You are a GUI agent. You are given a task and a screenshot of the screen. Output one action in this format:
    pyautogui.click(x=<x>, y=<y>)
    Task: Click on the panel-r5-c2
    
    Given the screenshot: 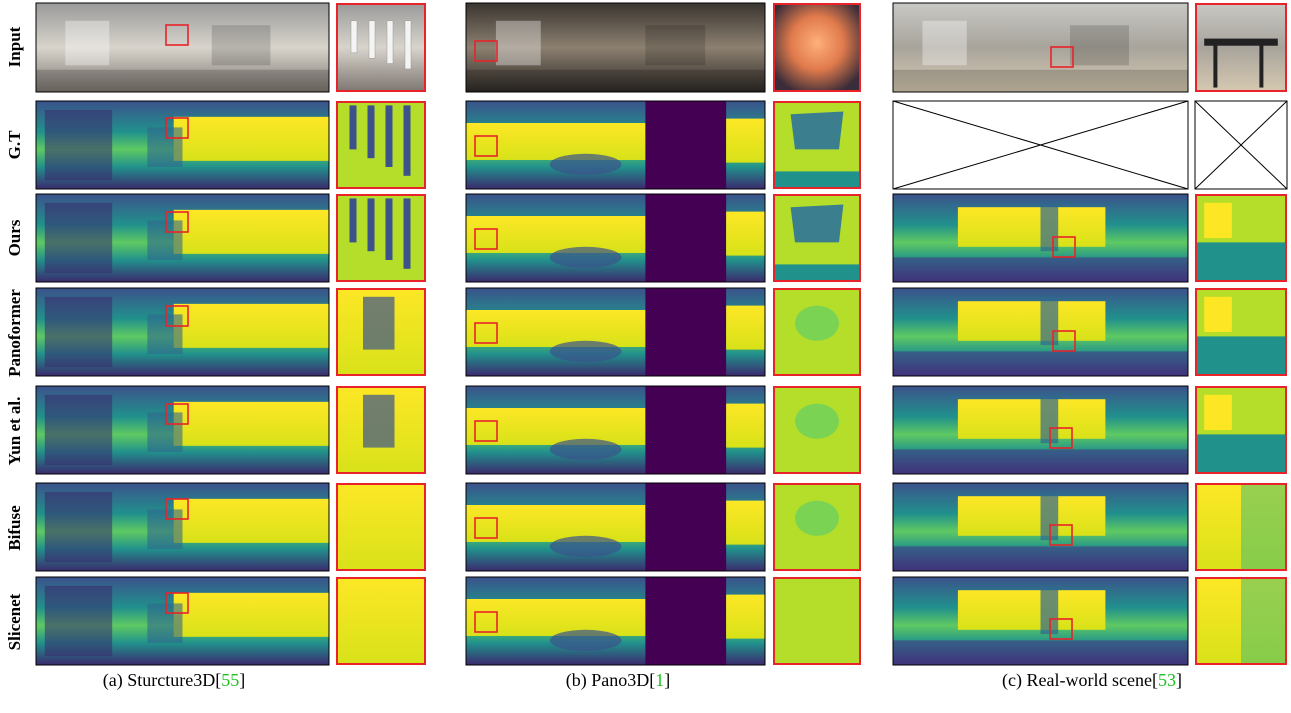 What is the action you would take?
    pyautogui.click(x=1089, y=527)
    